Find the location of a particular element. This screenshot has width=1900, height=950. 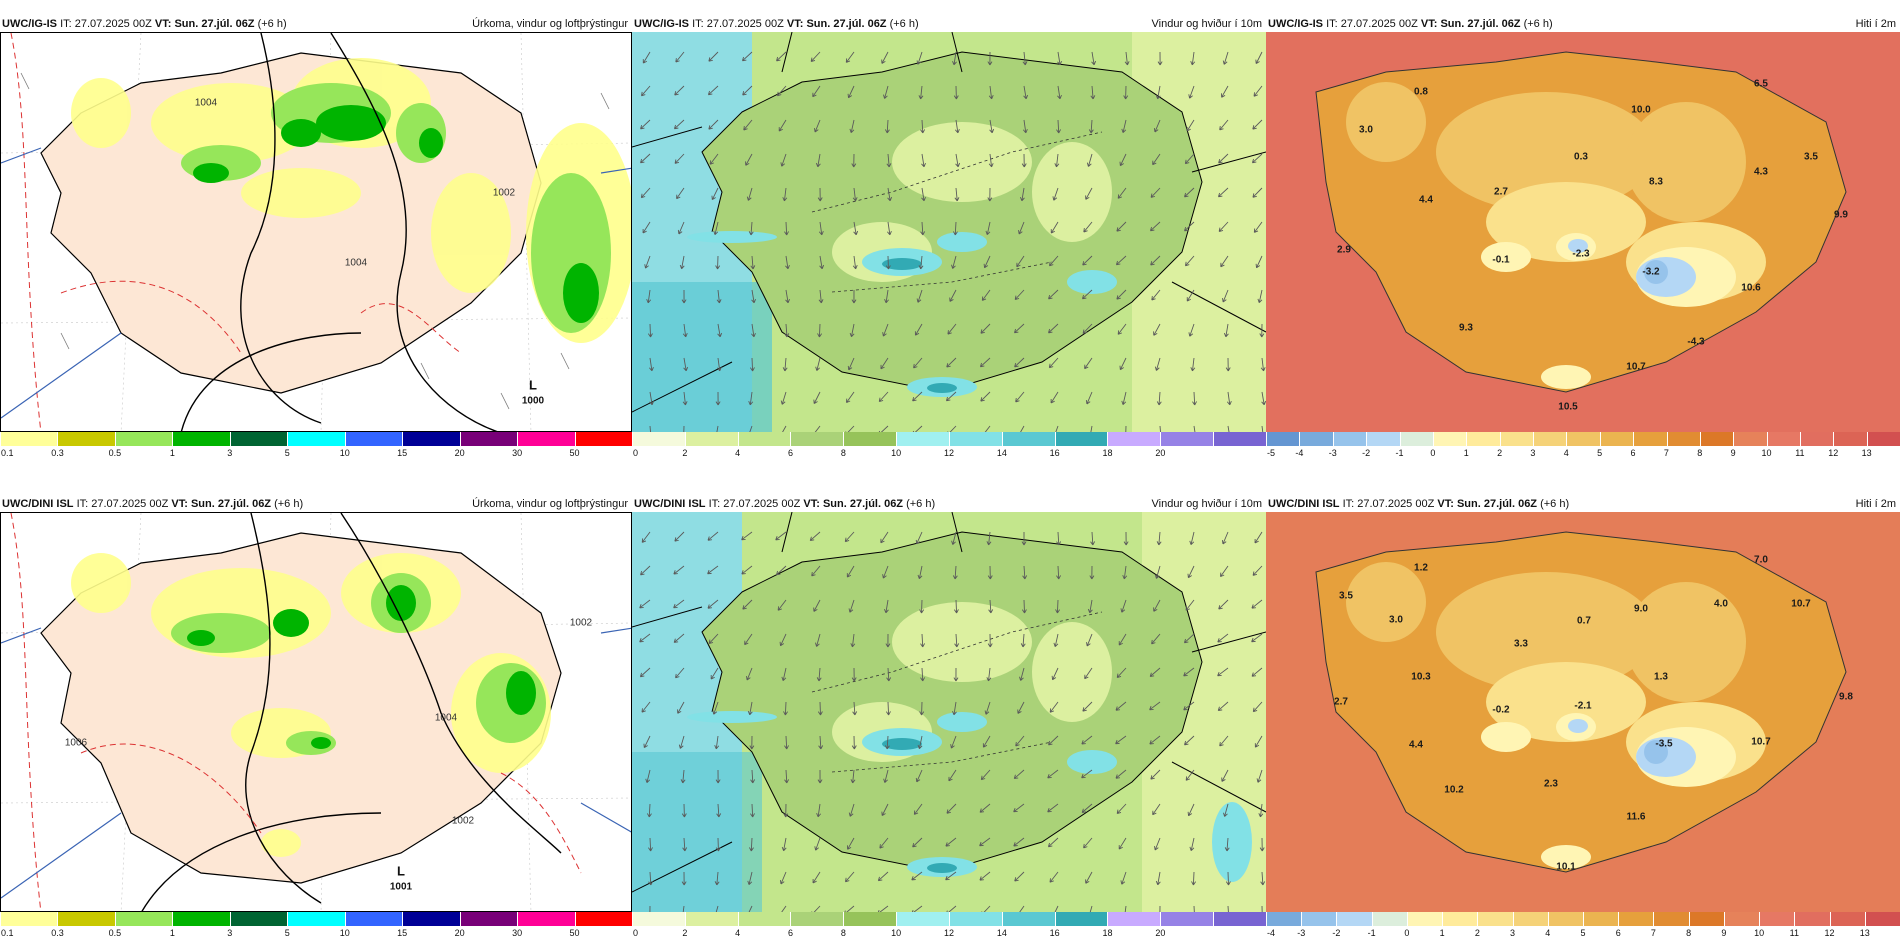

colorbar-tick-label: 12 is located at coordinates (949, 453).